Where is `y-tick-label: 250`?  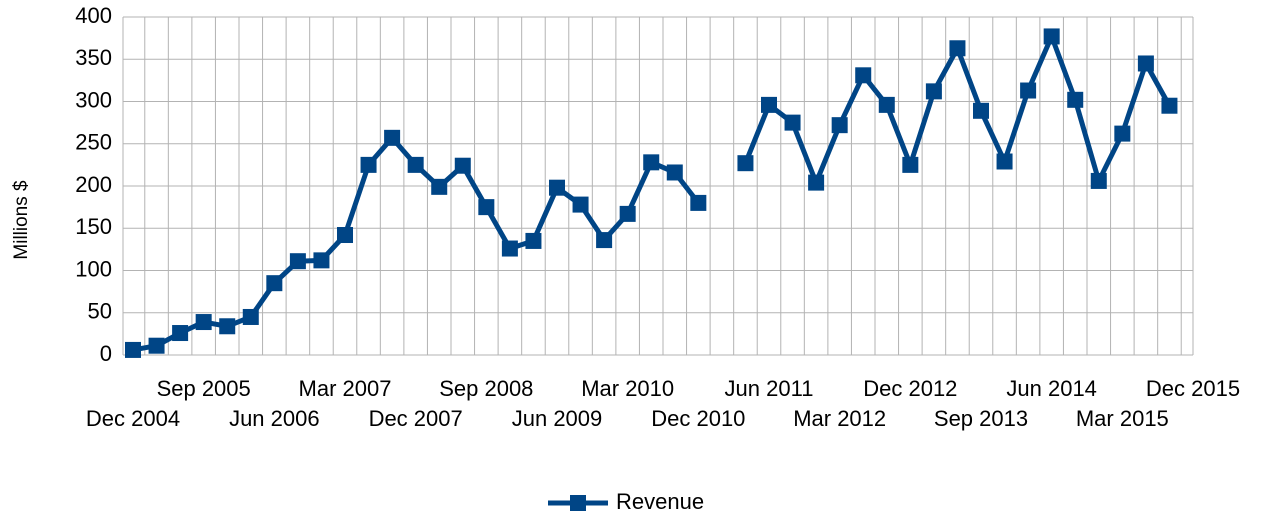 y-tick-label: 250 is located at coordinates (93, 142).